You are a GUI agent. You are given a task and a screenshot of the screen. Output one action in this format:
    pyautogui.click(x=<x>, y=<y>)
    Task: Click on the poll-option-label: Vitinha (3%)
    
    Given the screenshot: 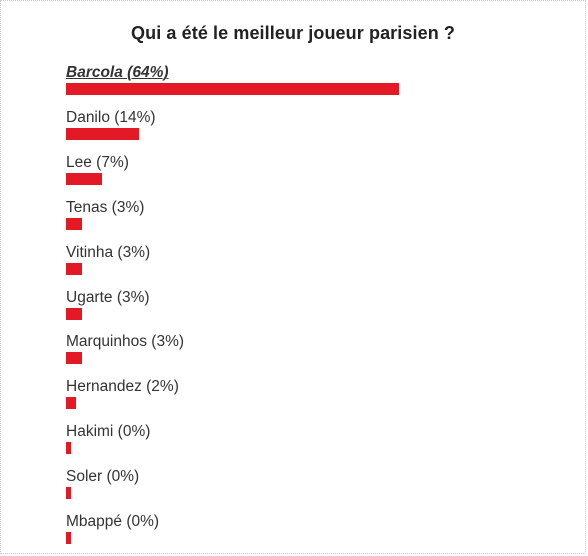 What is the action you would take?
    pyautogui.click(x=108, y=252)
    